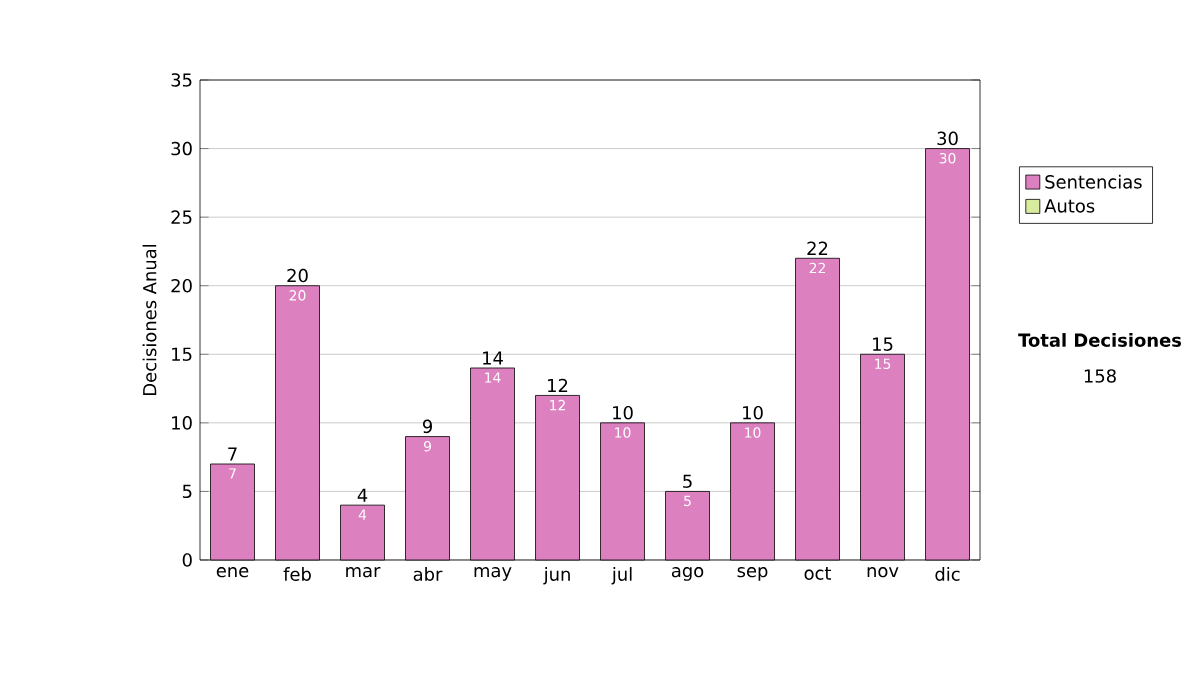 The width and height of the screenshot is (1200, 680). What do you see at coordinates (182, 354) in the screenshot?
I see `y-tick-label: 15` at bounding box center [182, 354].